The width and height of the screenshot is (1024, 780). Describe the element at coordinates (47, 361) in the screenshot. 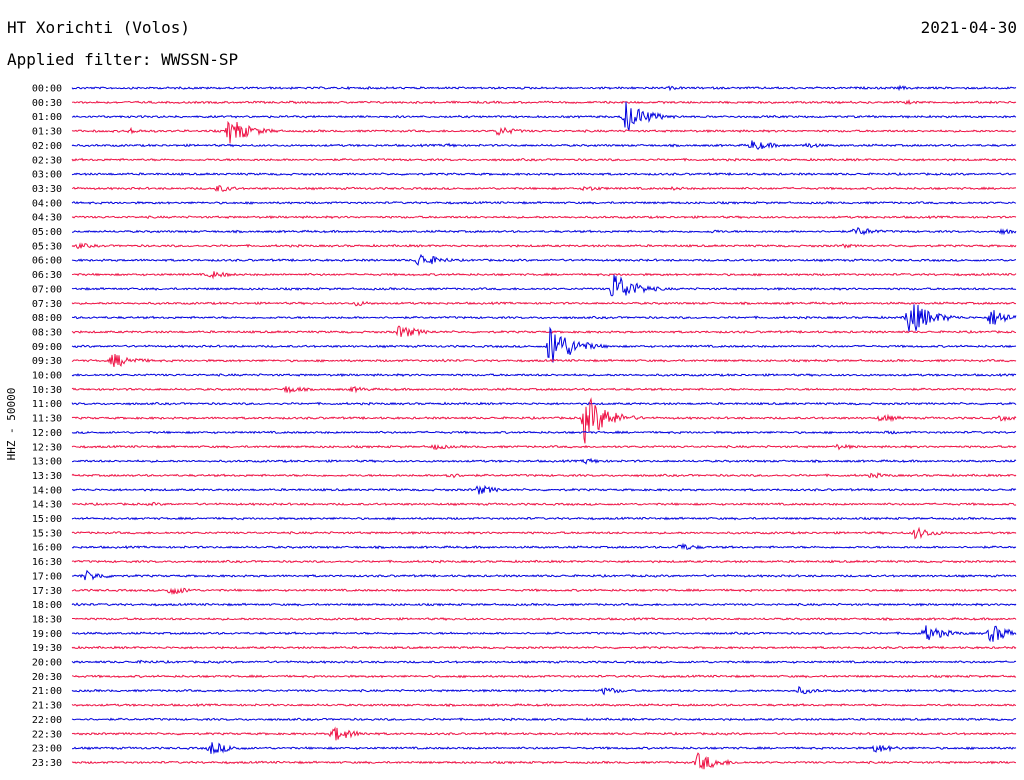

I see `time-label-0930: 09:30` at that location.